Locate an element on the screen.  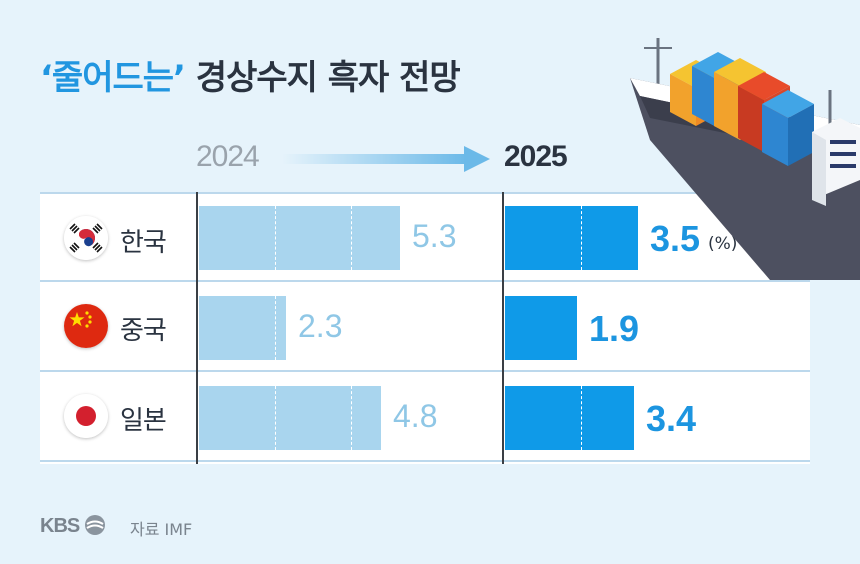
table-row: 일본 is located at coordinates (425, 417).